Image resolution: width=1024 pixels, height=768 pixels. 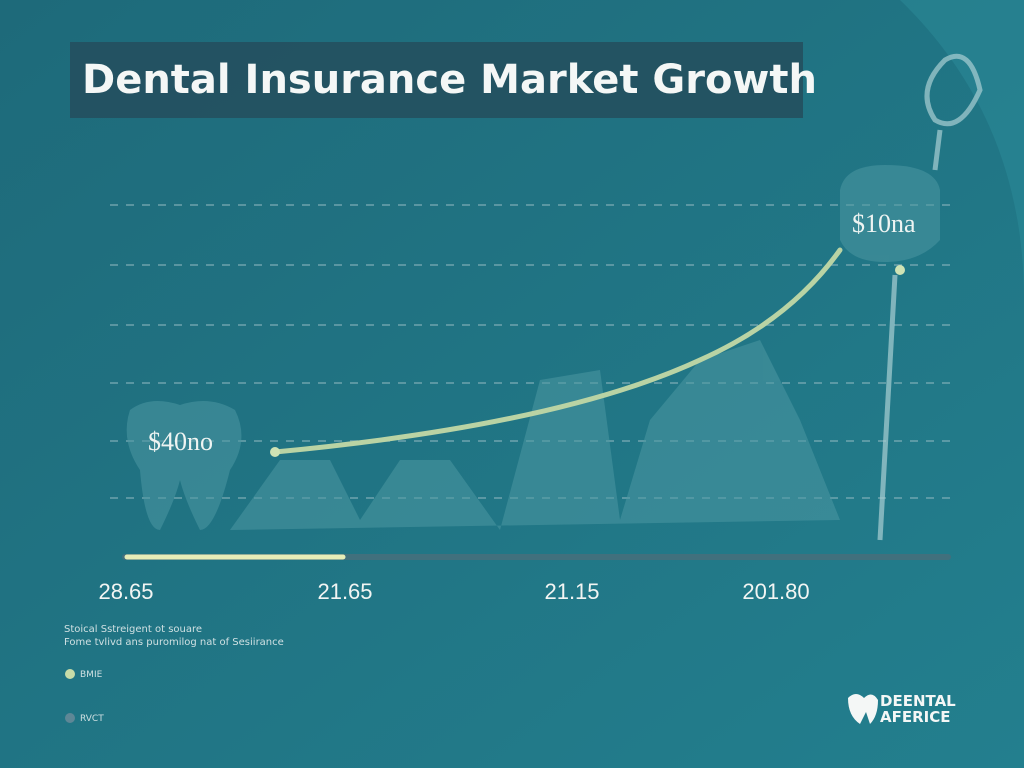 What do you see at coordinates (125, 591) in the screenshot?
I see `x-label: 28.65` at bounding box center [125, 591].